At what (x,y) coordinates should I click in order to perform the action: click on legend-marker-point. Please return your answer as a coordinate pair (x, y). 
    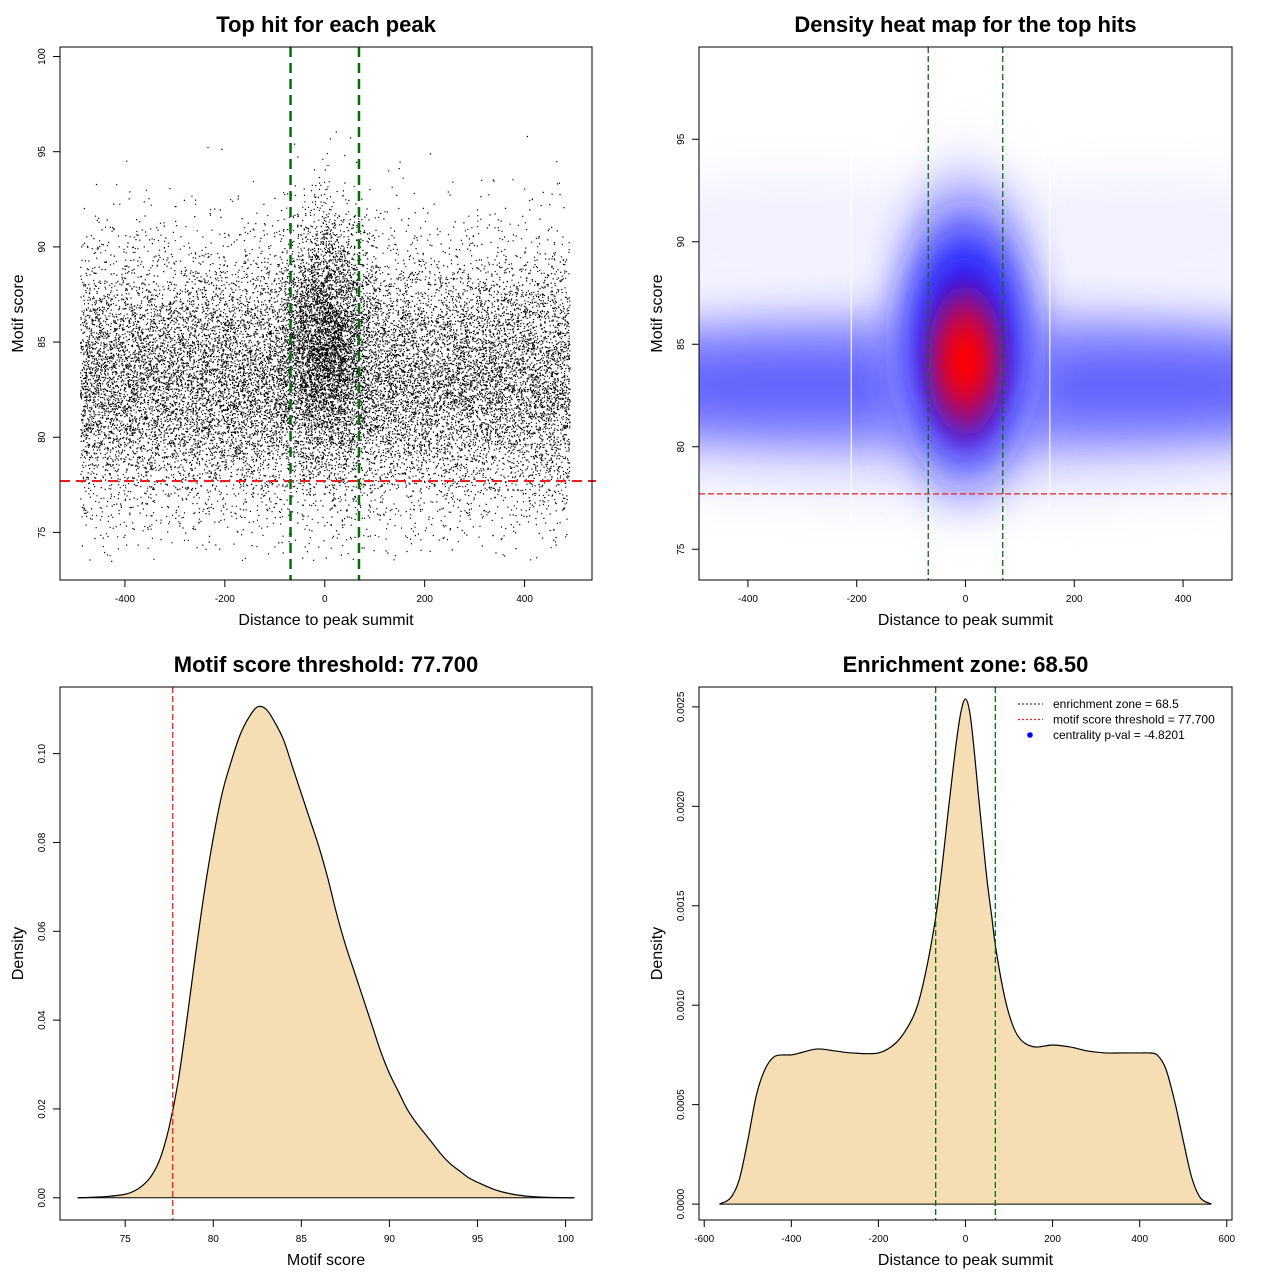
    Looking at the image, I should click on (1030, 735).